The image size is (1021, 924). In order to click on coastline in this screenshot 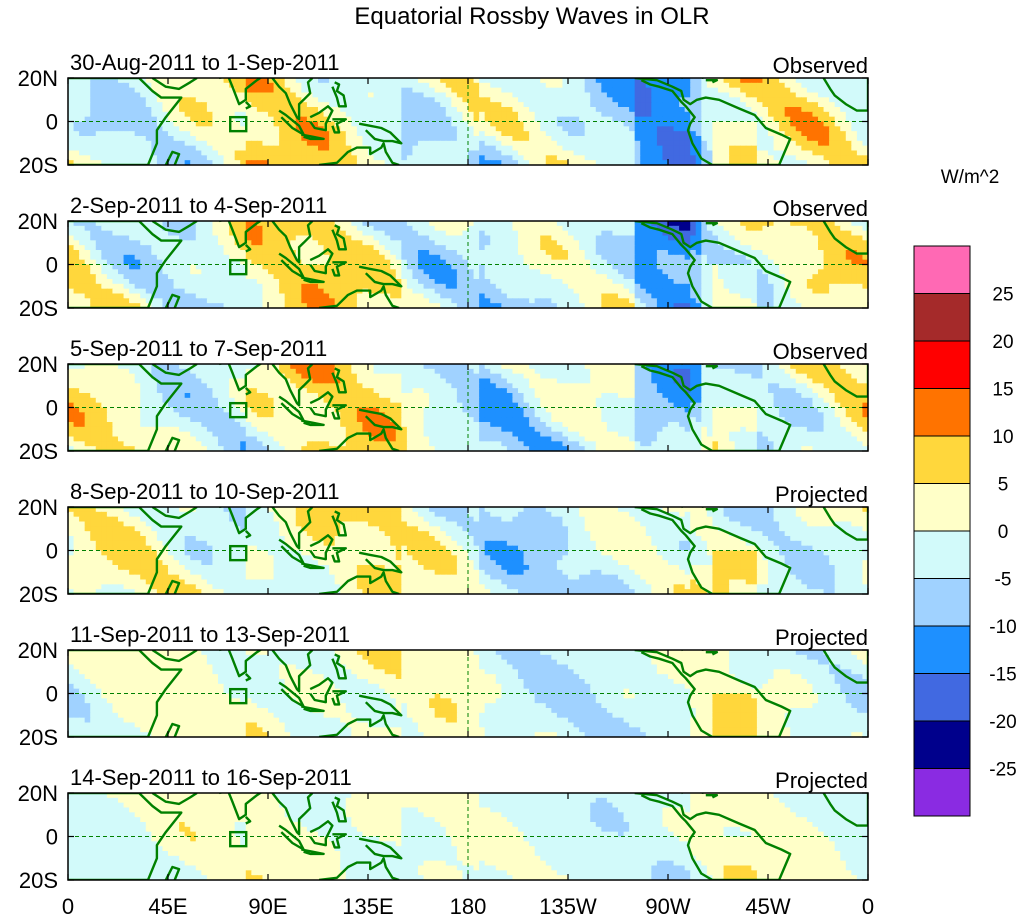, I will do `click(359, 153)`.